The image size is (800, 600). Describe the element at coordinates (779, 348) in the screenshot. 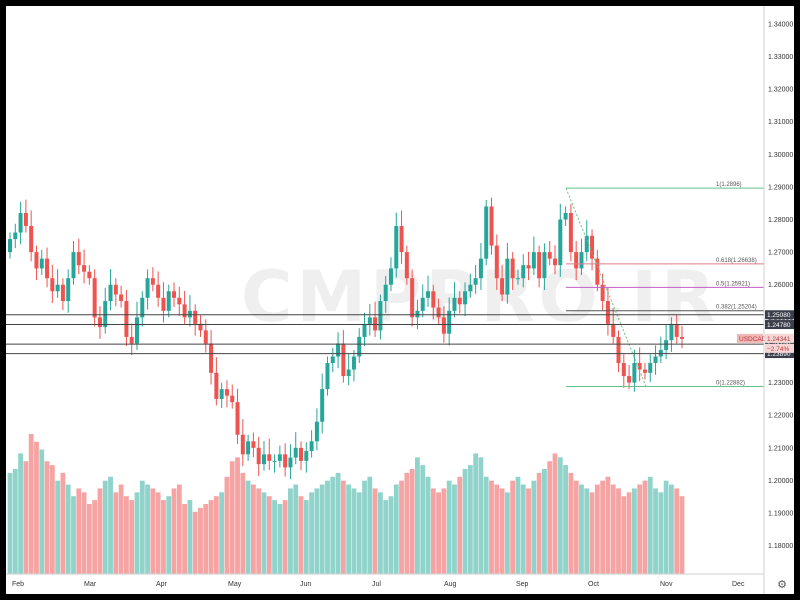

I see `change-tag` at that location.